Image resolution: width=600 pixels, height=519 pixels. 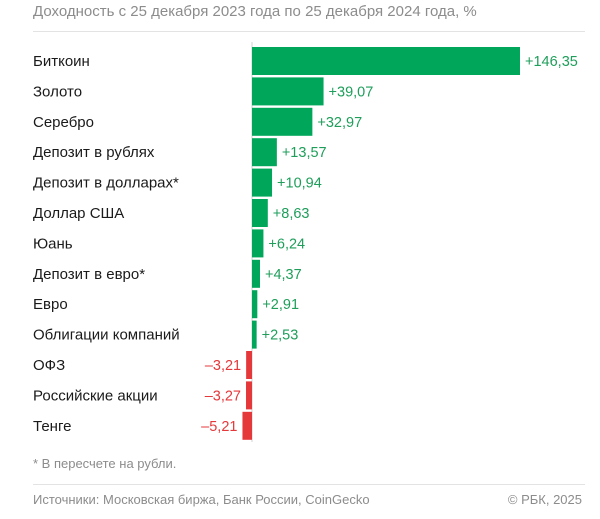 I want to click on category-label: Биткоин, so click(x=61, y=61).